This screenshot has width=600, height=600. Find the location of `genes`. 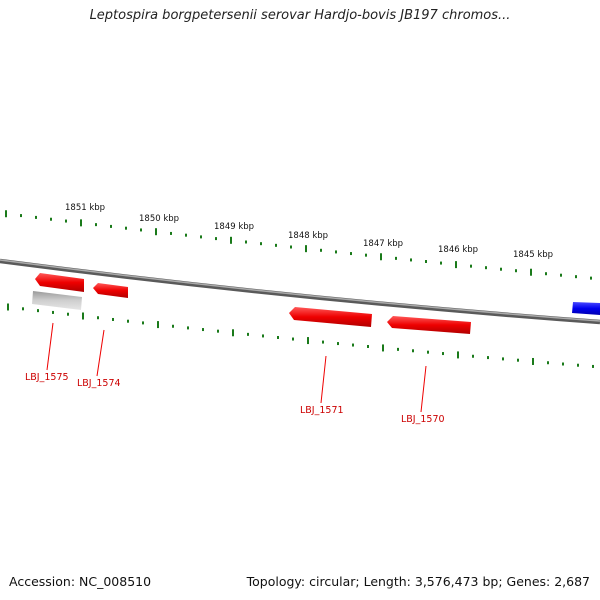

genes is located at coordinates (316, 303).